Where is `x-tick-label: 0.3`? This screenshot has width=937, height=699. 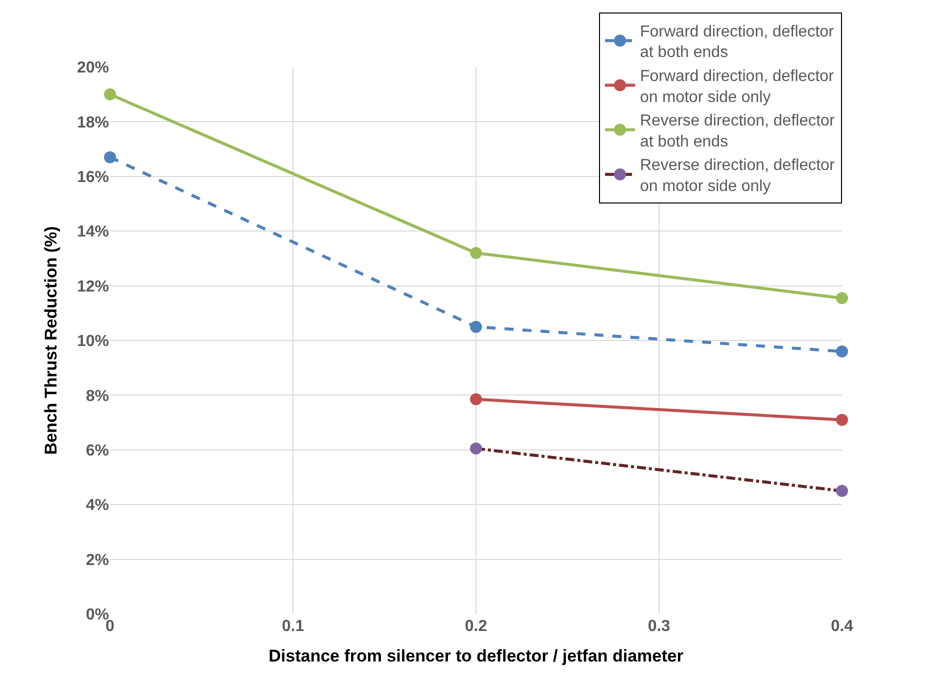
x-tick-label: 0.3 is located at coordinates (659, 626).